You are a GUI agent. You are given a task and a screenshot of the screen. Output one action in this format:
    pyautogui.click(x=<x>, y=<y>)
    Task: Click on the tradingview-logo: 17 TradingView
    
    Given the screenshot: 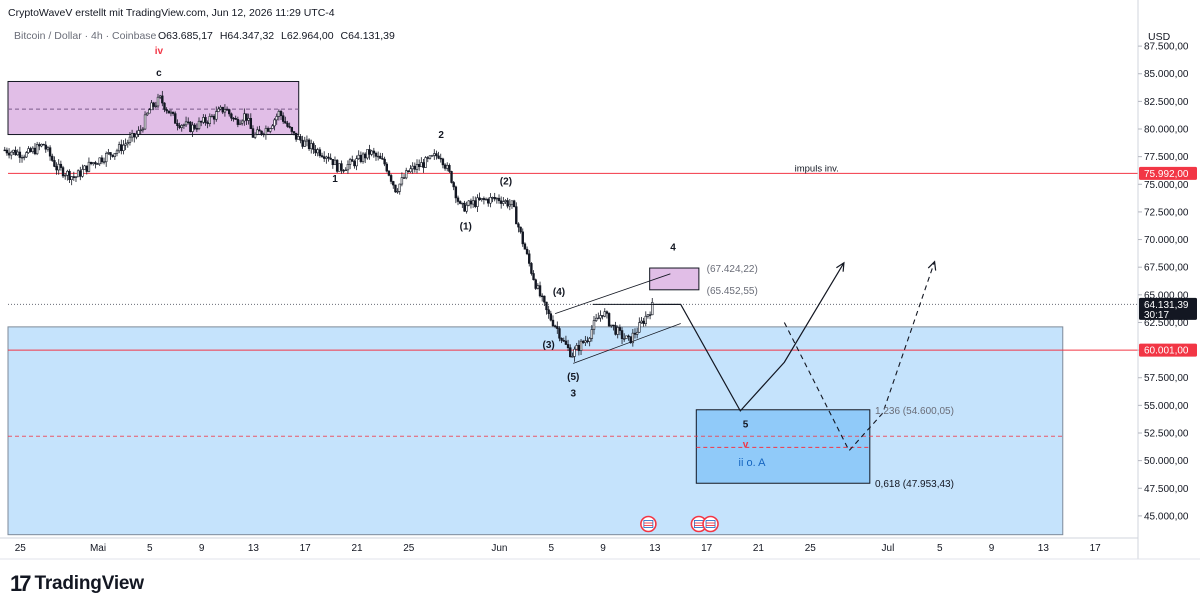 What is the action you would take?
    pyautogui.click(x=77, y=584)
    